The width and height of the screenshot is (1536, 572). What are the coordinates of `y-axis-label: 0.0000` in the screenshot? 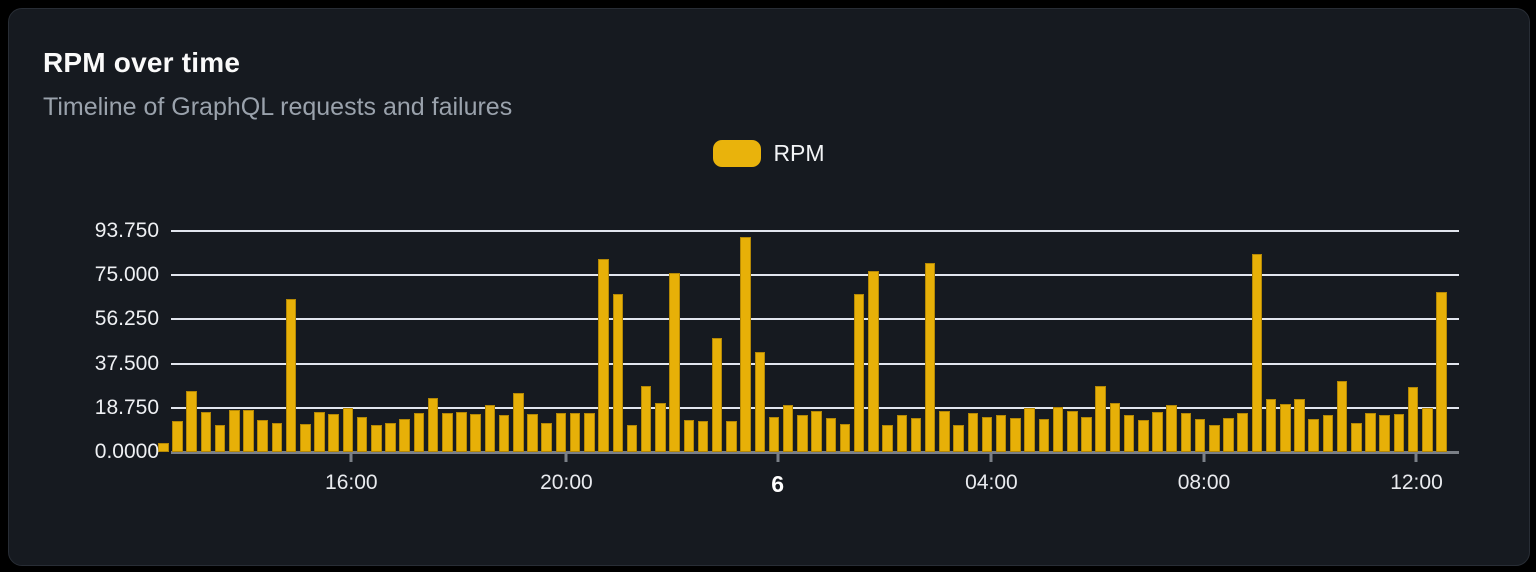 It's located at (126, 451).